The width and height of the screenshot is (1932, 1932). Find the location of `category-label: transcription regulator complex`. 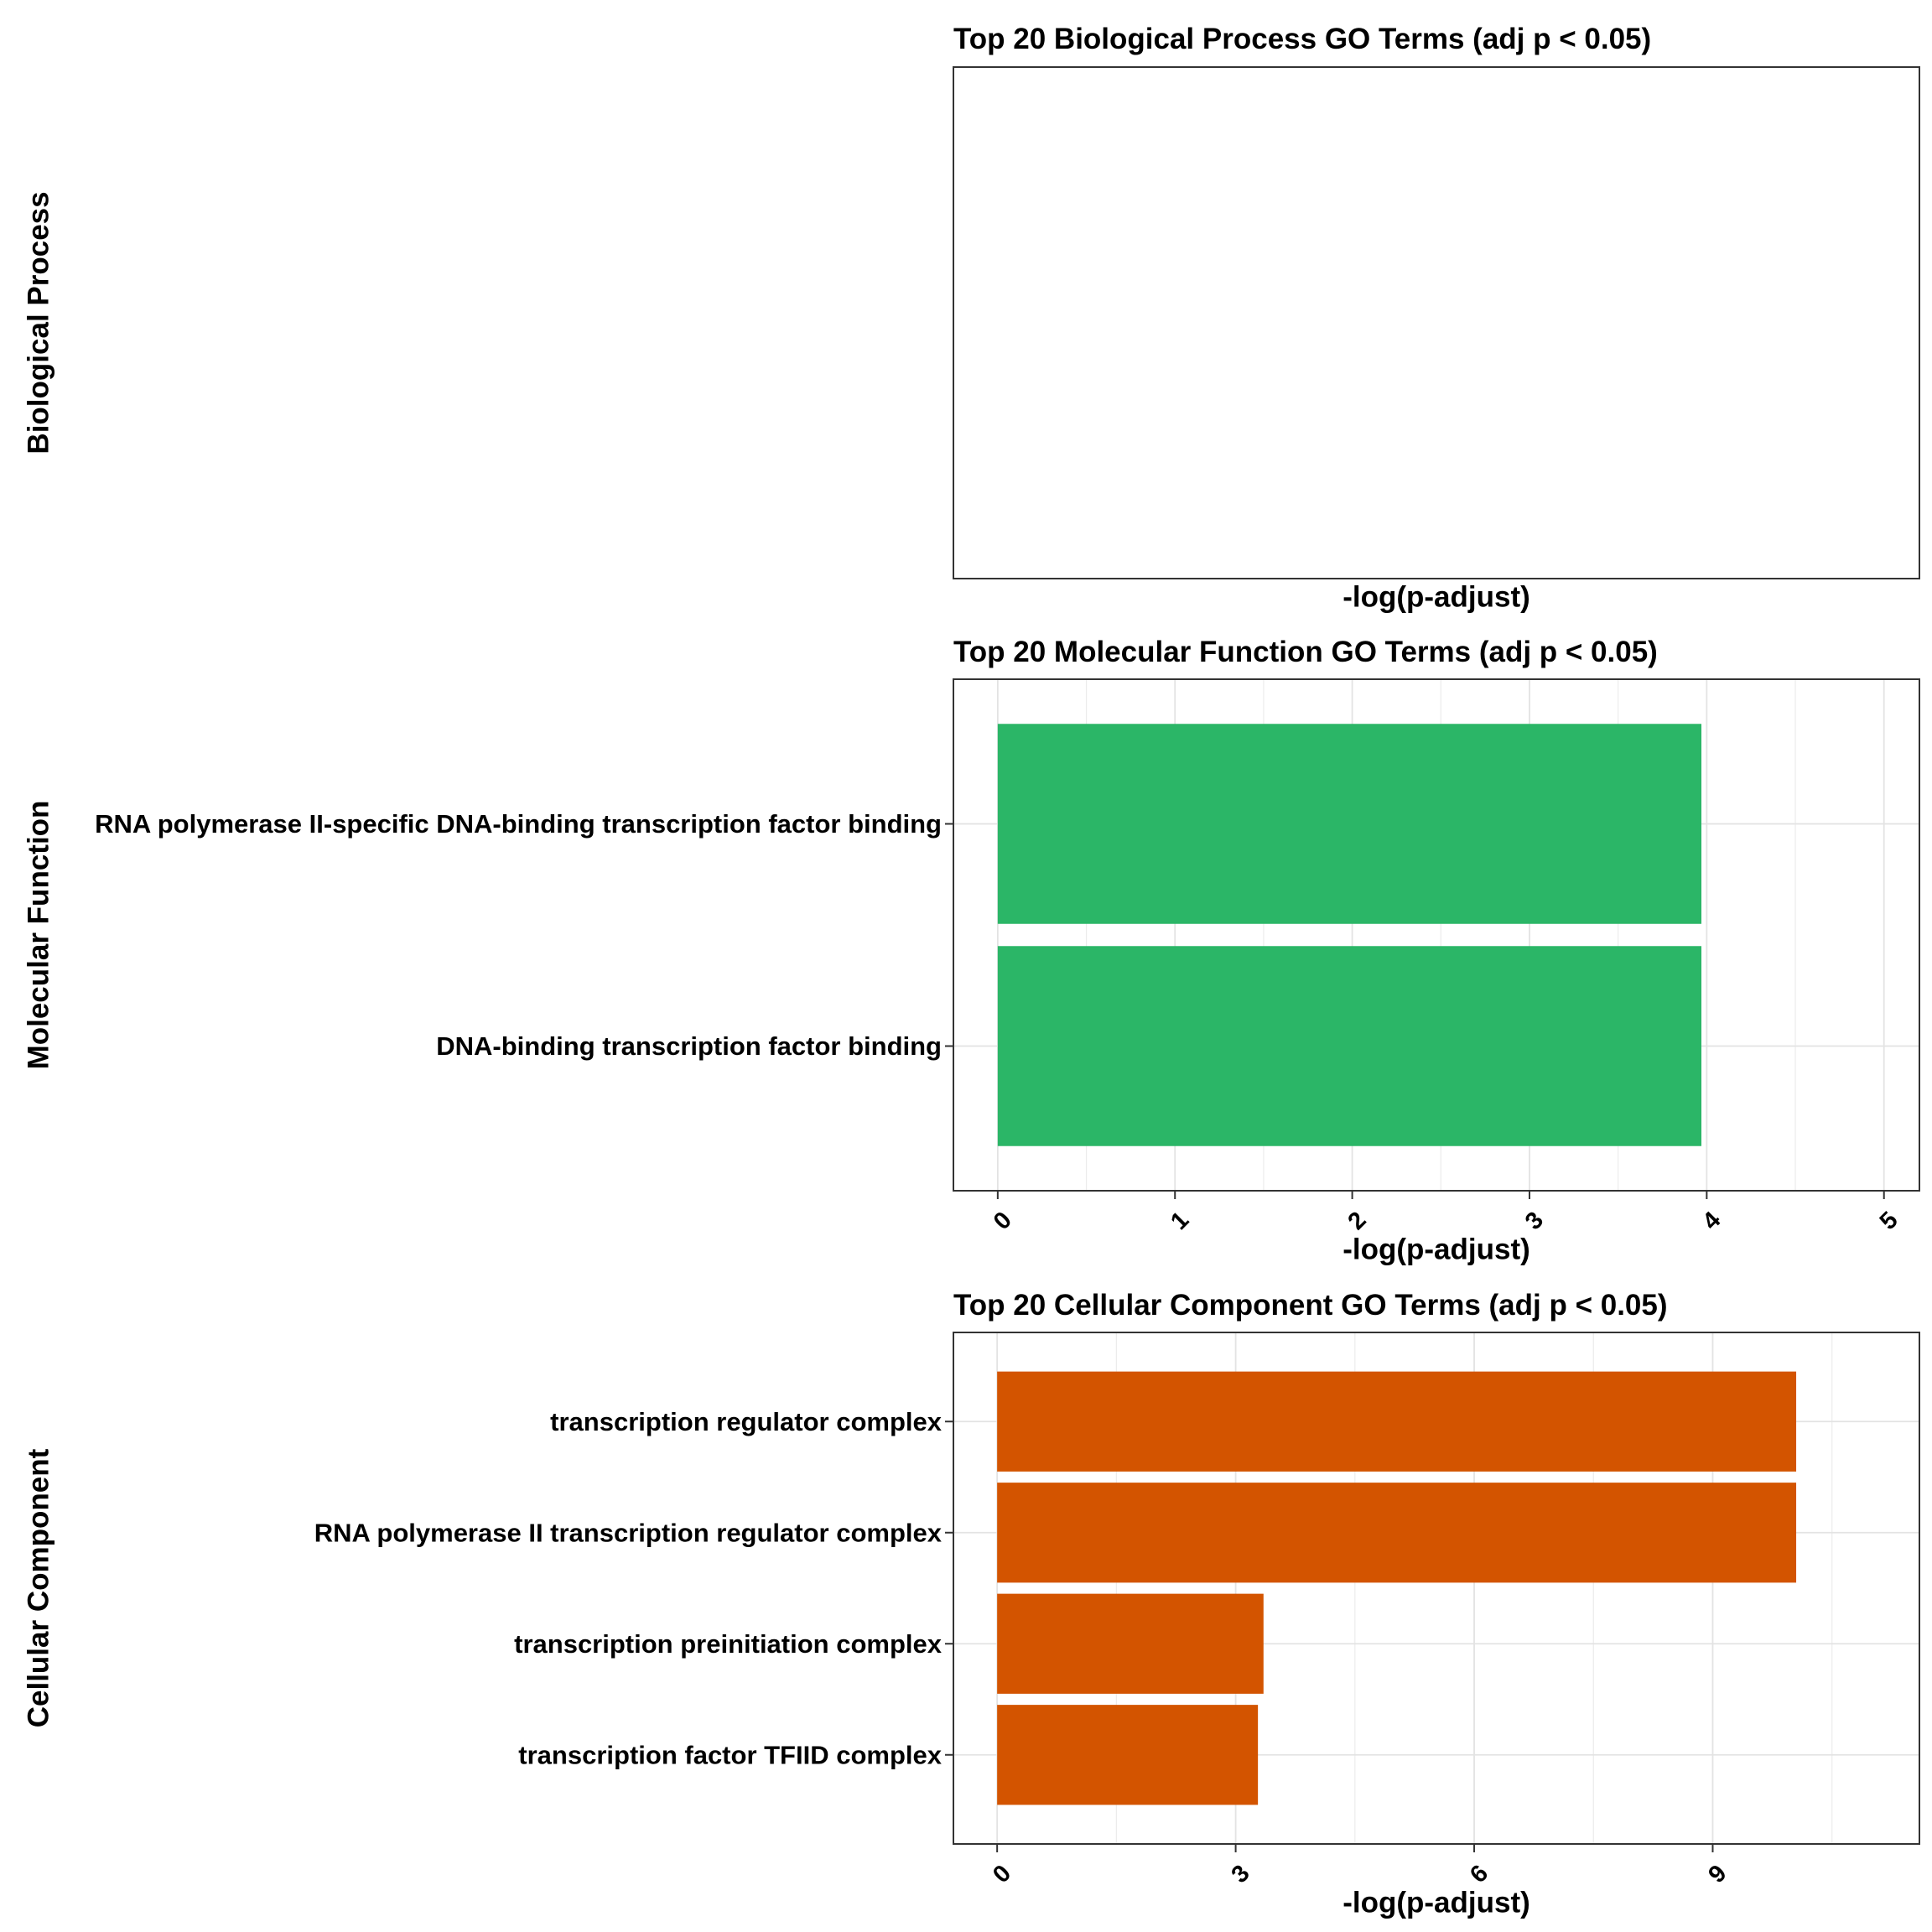

category-label: transcription regulator complex is located at coordinates (746, 1421).